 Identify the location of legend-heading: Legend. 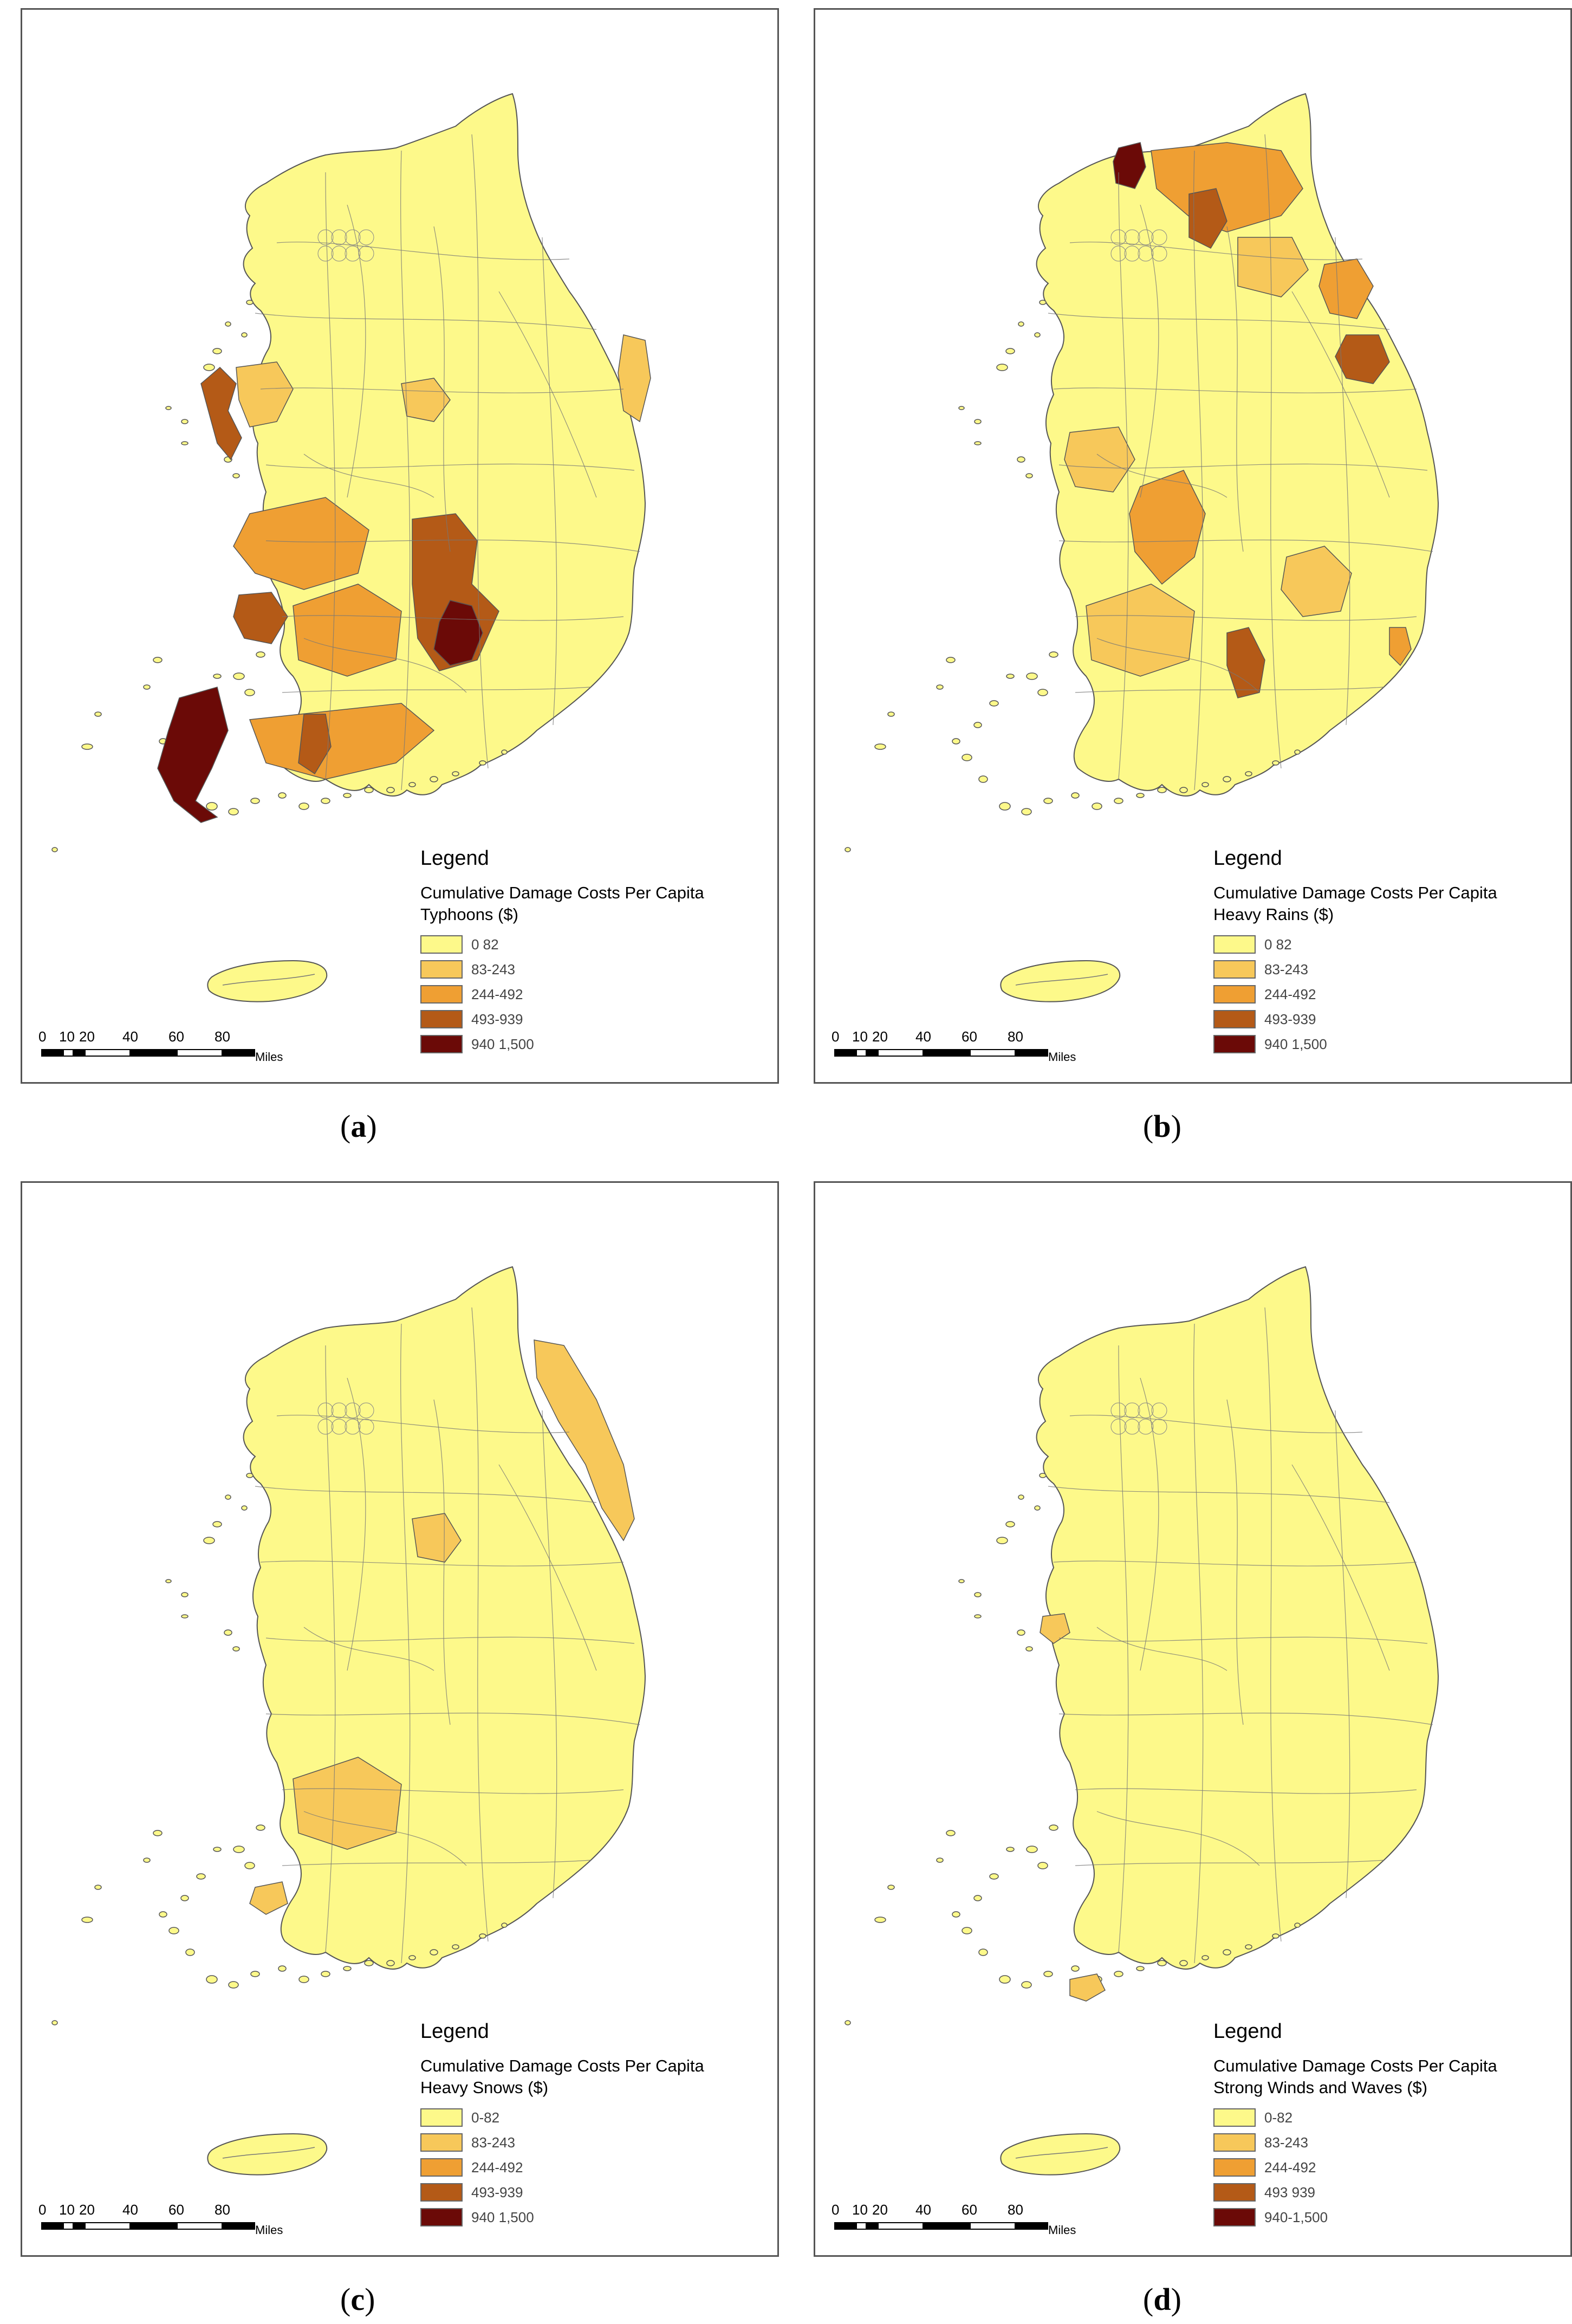
(1248, 858).